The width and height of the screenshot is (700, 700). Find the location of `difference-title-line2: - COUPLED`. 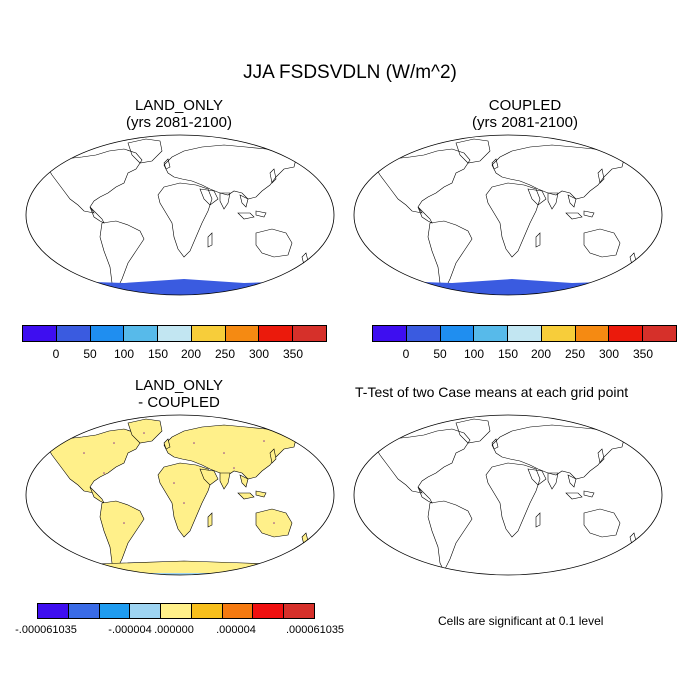

difference-title-line2: - COUPLED is located at coordinates (179, 402).